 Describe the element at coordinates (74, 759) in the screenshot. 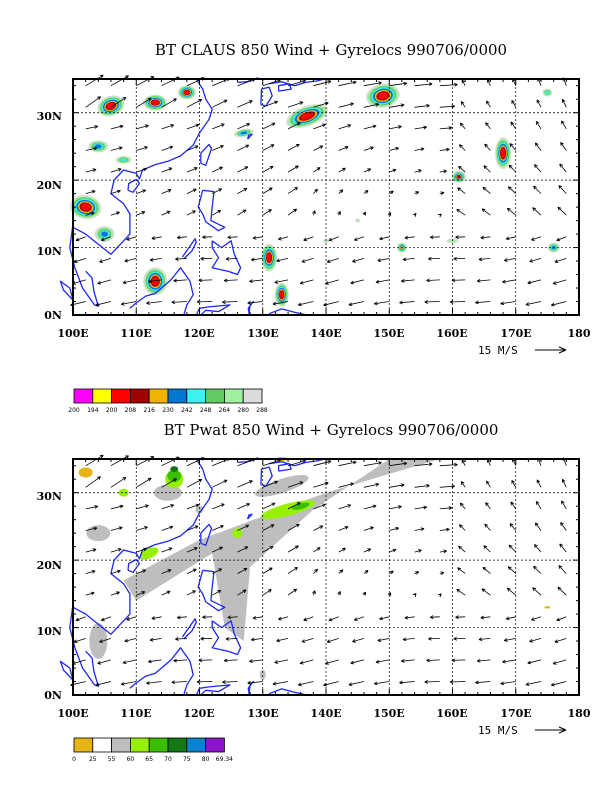

I see `colorbar-label: 0` at that location.